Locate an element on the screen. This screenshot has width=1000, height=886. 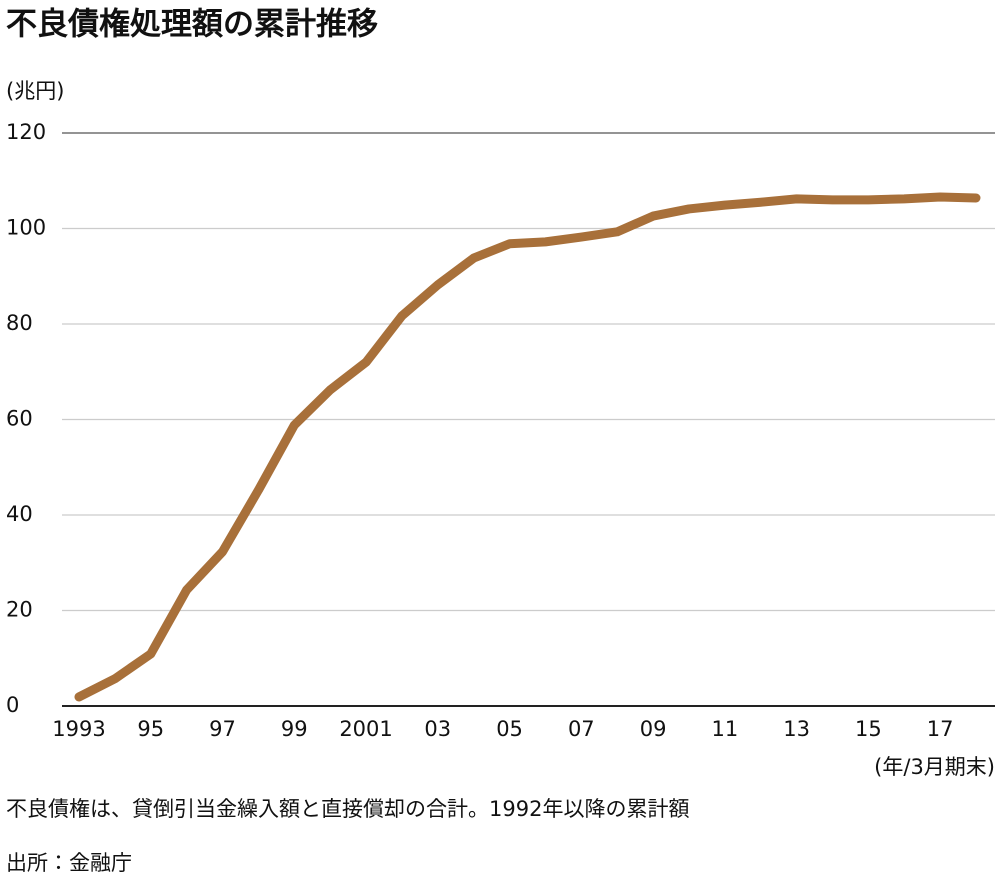
source: 出所：金融庁 is located at coordinates (69, 863).